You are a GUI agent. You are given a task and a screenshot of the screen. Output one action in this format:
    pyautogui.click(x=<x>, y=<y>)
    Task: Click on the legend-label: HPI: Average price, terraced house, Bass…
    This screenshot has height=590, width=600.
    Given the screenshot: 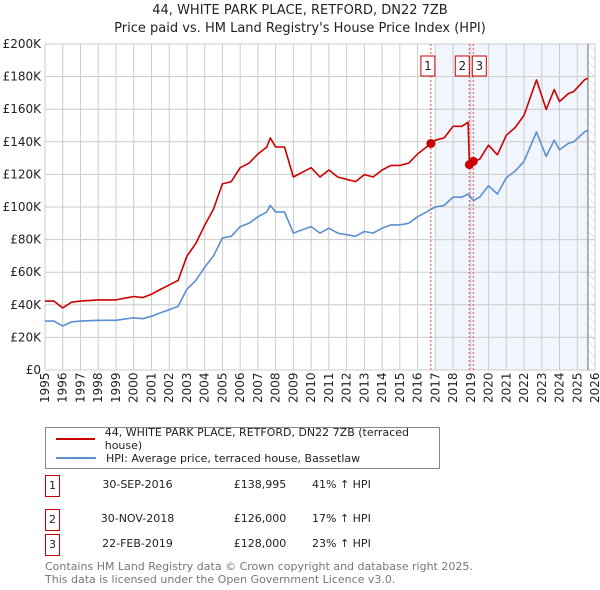 What is the action you would take?
    pyautogui.click(x=233, y=458)
    